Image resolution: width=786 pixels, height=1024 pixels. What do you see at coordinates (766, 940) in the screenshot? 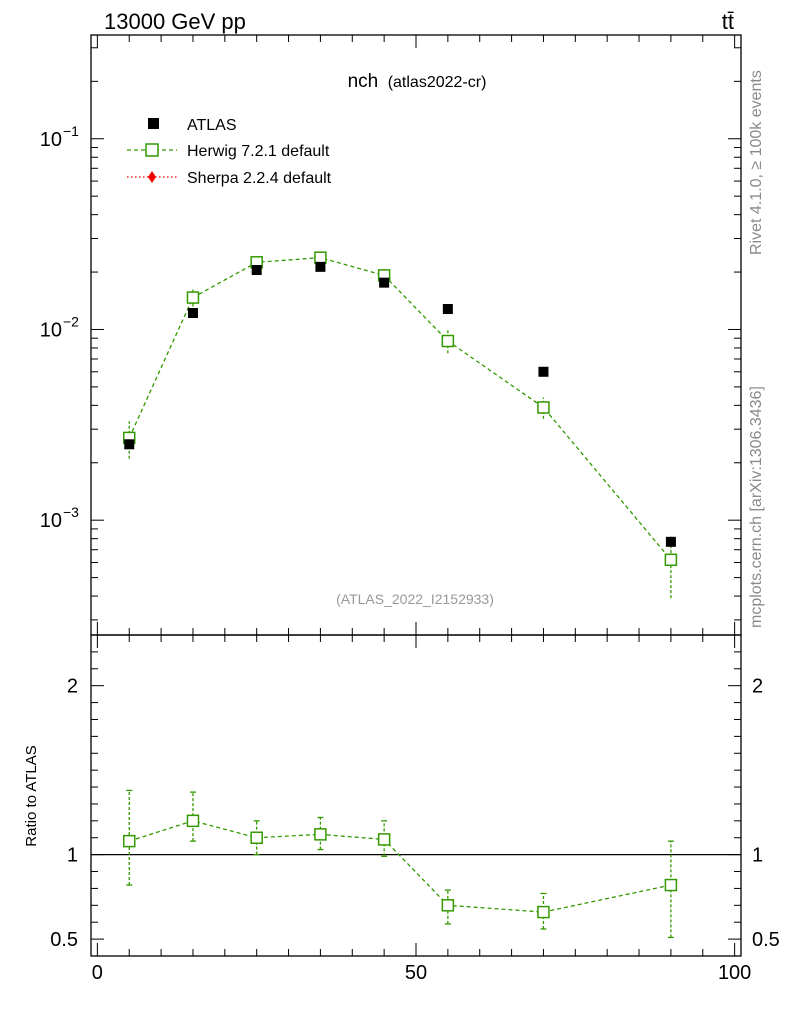
I see `ratio-y-tick-label-right: 0.5` at bounding box center [766, 940].